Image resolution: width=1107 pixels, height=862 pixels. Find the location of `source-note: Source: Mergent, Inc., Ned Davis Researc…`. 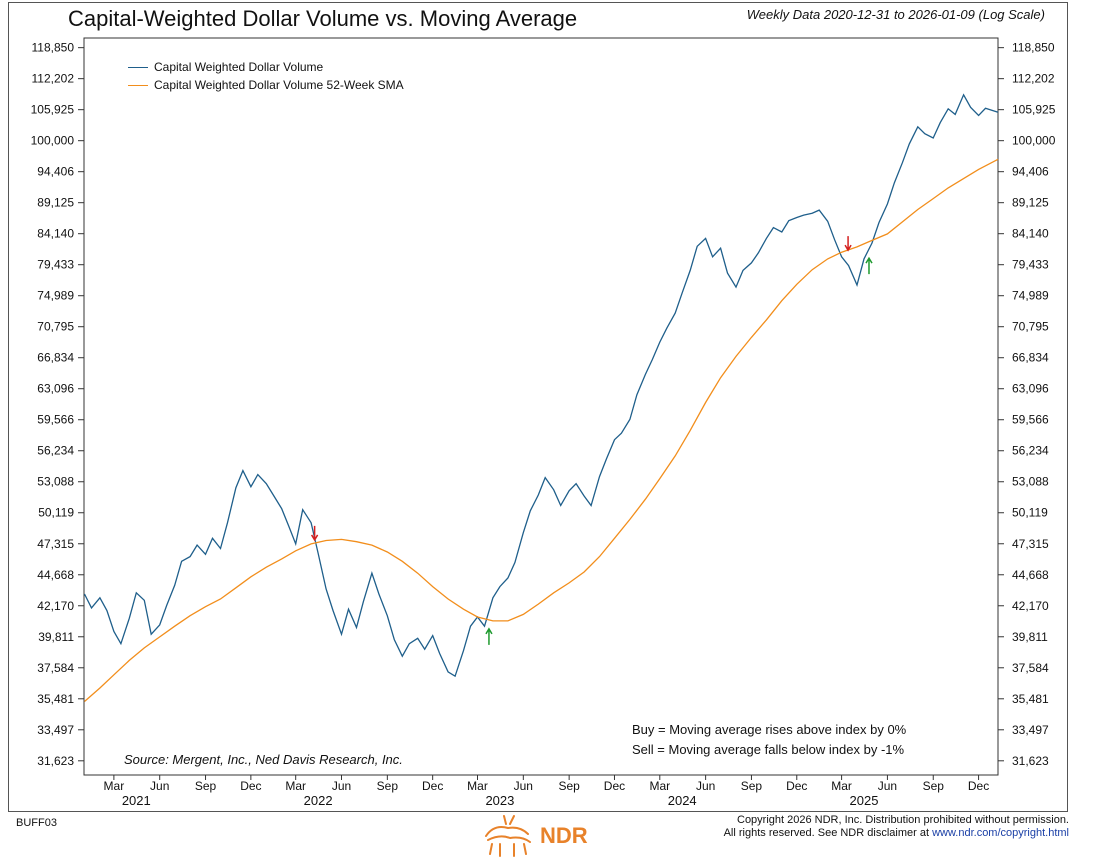

source-note: Source: Mergent, Inc., Ned Davis Researc… is located at coordinates (263, 759).